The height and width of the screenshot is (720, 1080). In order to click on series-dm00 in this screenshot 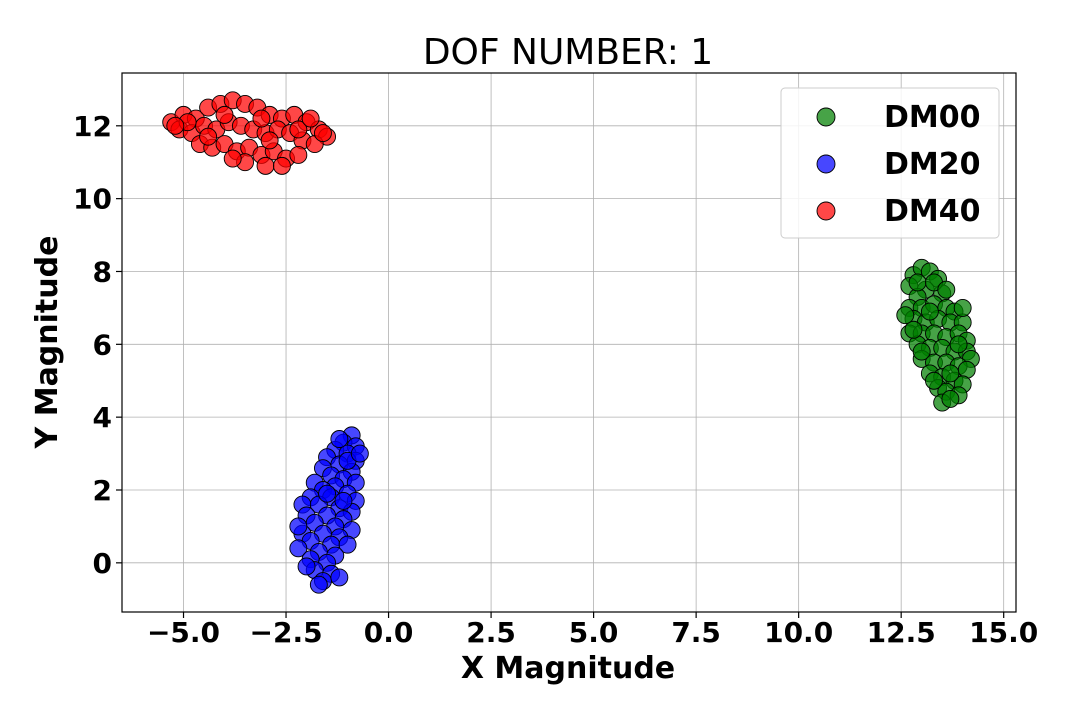, I will do `click(938, 335)`.